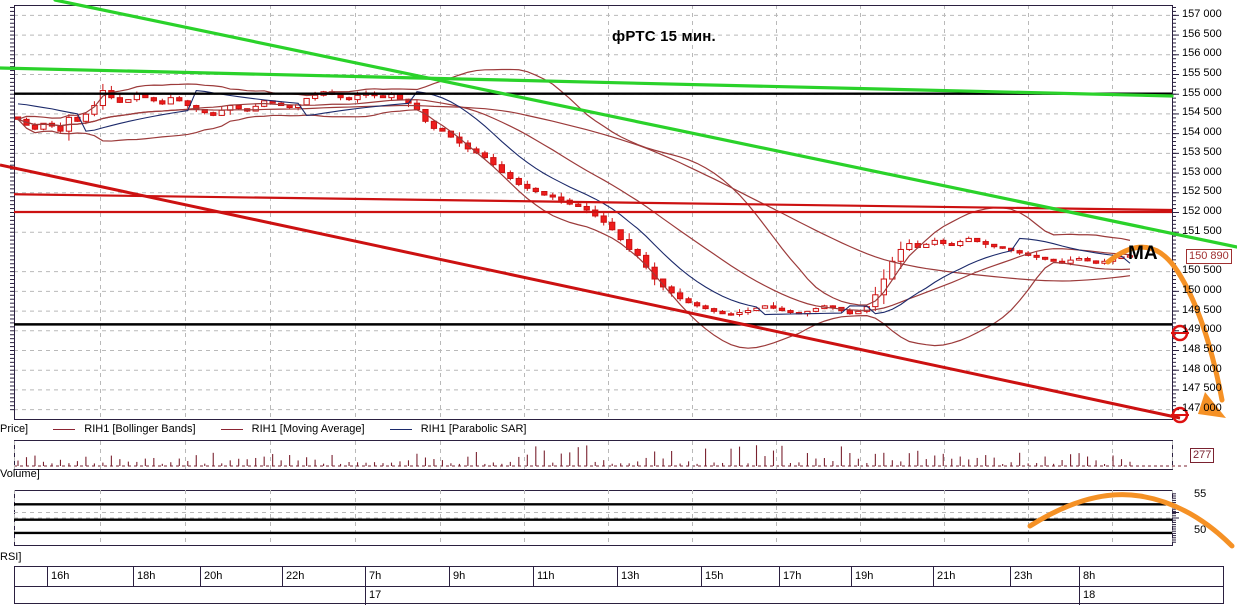  I want to click on time-axis-label: 8h, so click(1121, 576).